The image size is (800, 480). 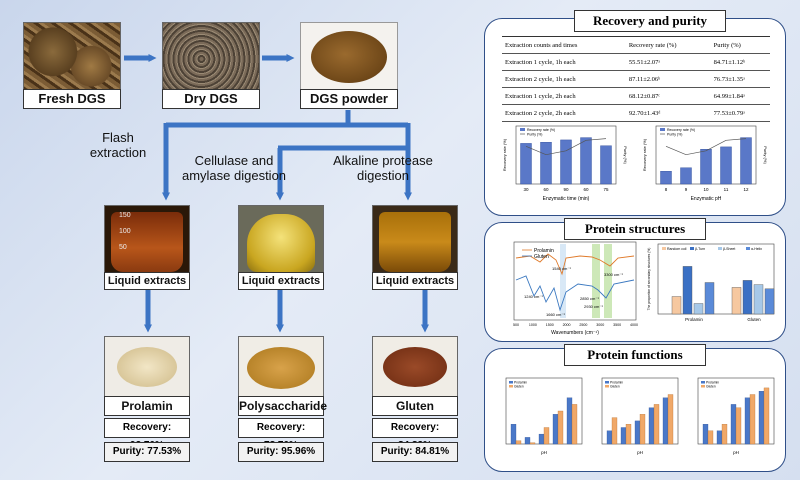 What do you see at coordinates (736, 452) in the screenshot?
I see `x-axis-label: pH` at bounding box center [736, 452].